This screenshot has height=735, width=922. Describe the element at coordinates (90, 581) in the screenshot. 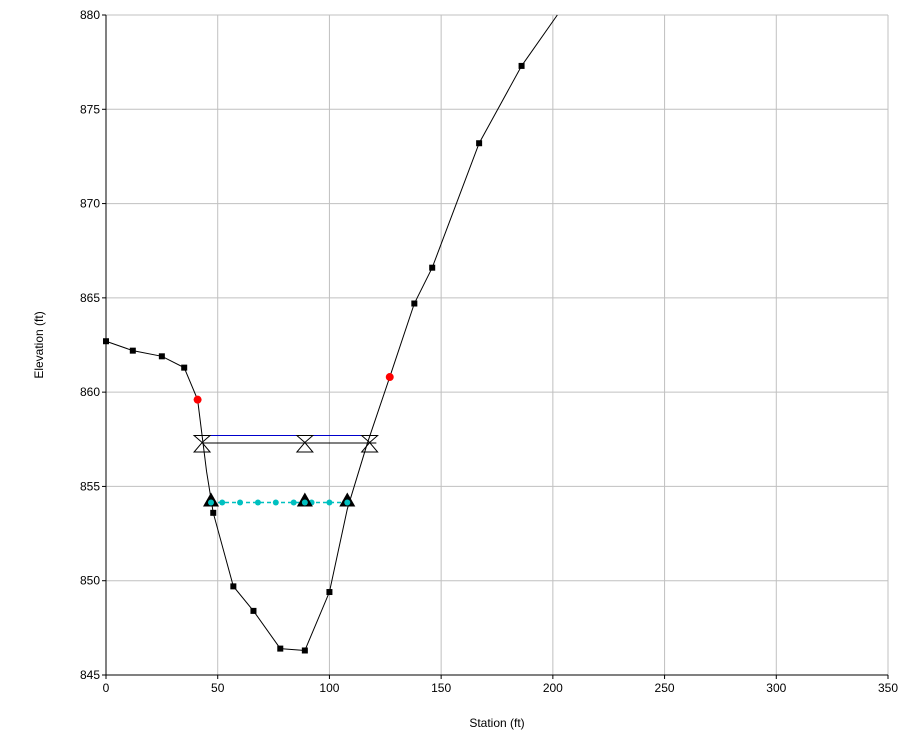

I see `y-tick-label: 850` at that location.